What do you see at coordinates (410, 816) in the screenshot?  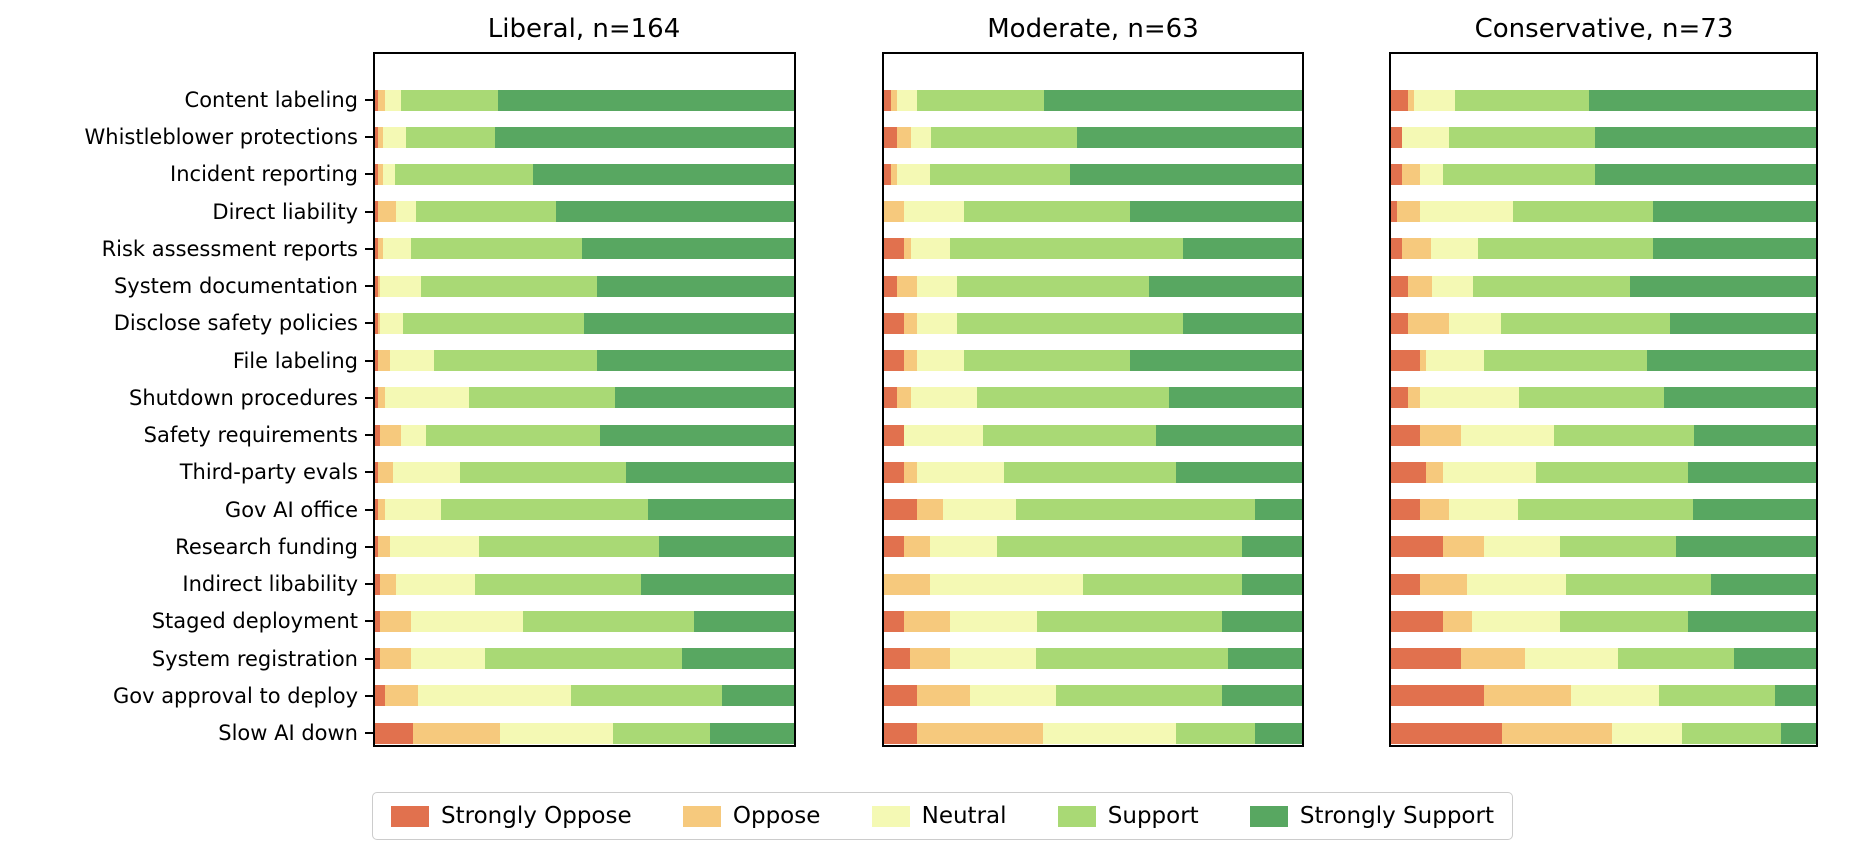 I see `legend-swatch-strongly_oppose` at bounding box center [410, 816].